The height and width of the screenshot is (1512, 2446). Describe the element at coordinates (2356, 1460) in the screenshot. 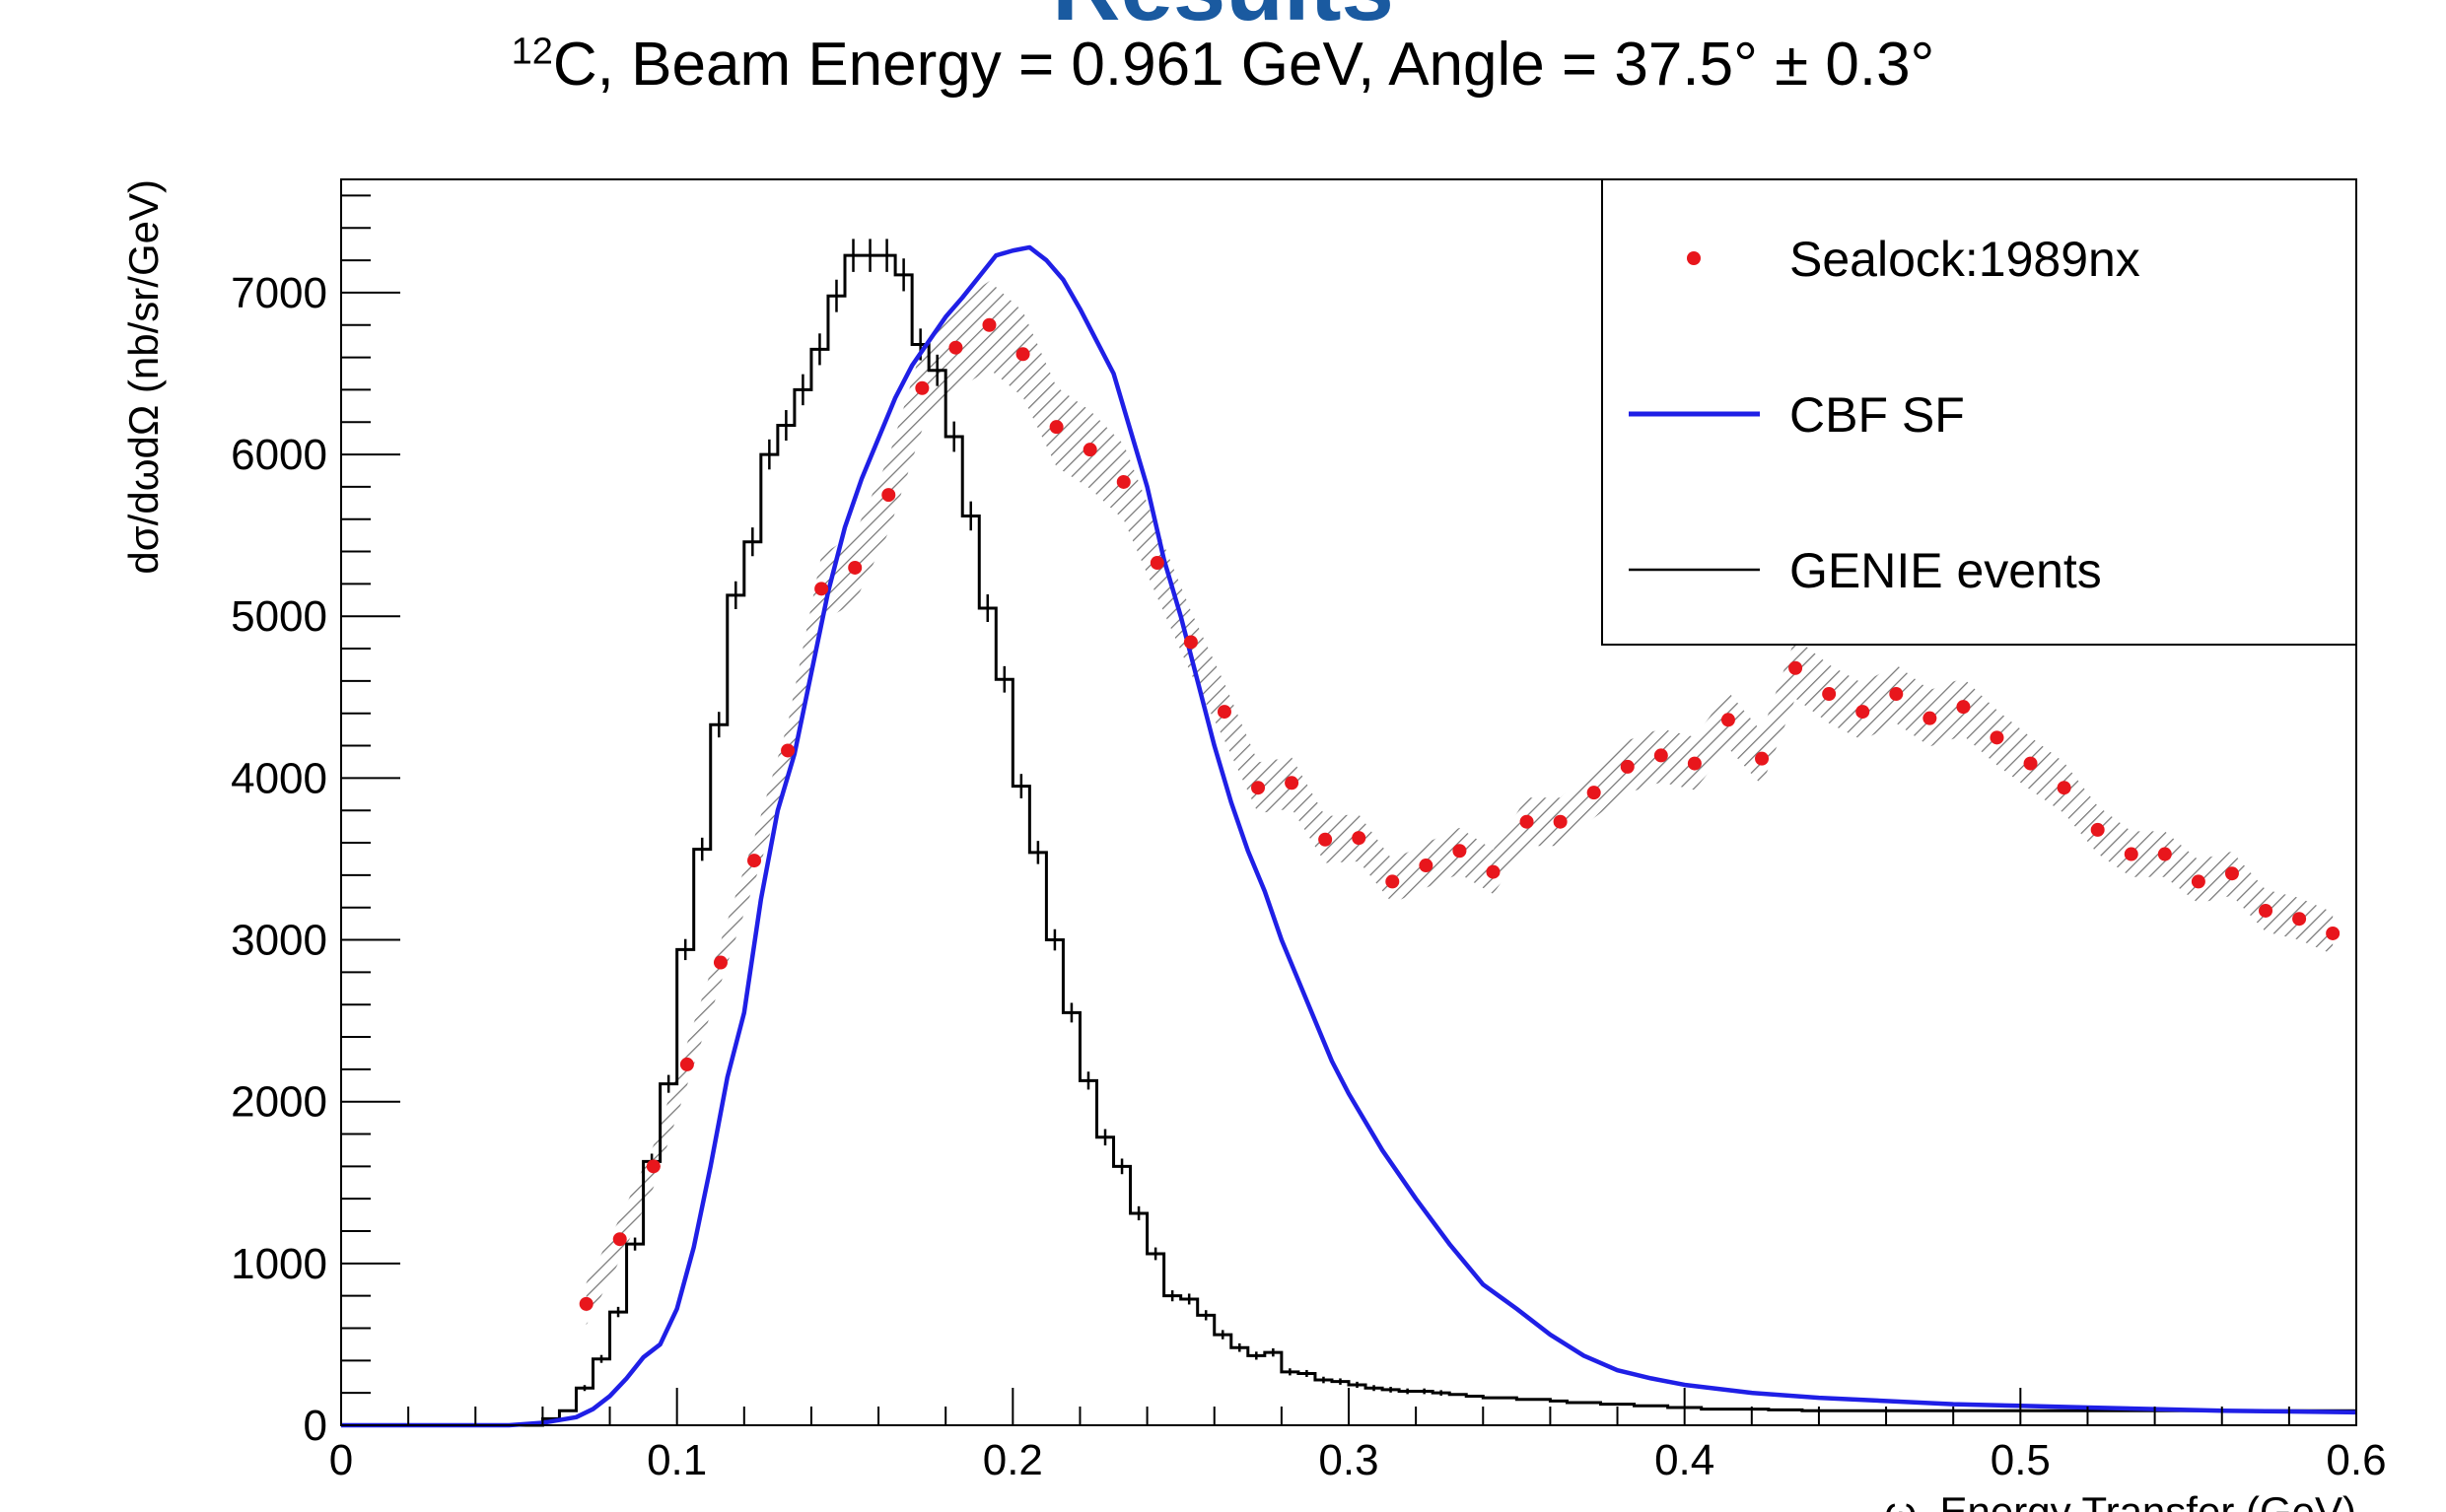

I see `x-tick-label: 0.6` at that location.